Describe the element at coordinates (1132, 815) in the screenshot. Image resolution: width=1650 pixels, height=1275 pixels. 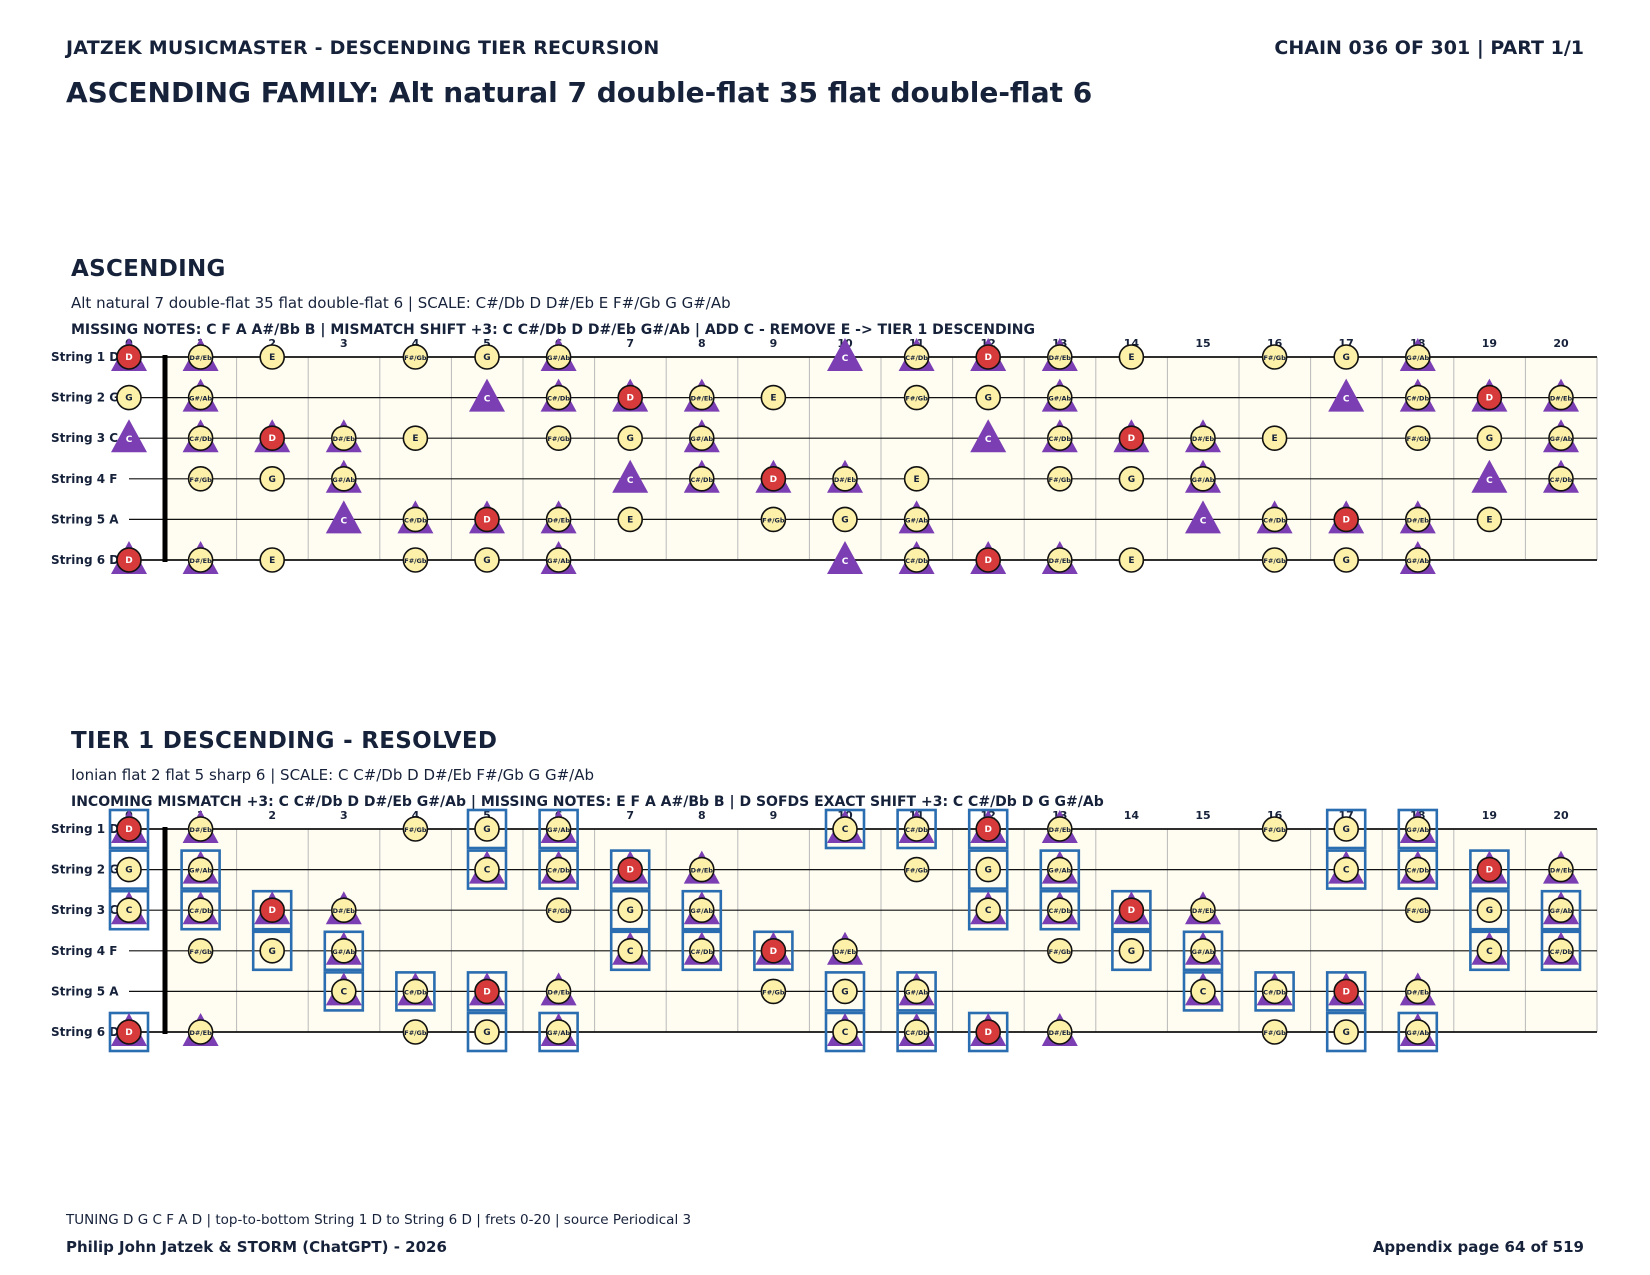
I see `fret-number: 14` at that location.